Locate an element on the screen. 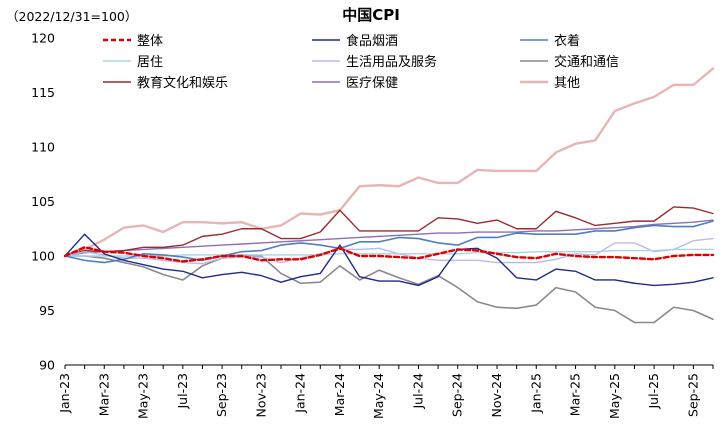 This screenshot has height=440, width=728. y-tick-label: 120 is located at coordinates (43, 38).